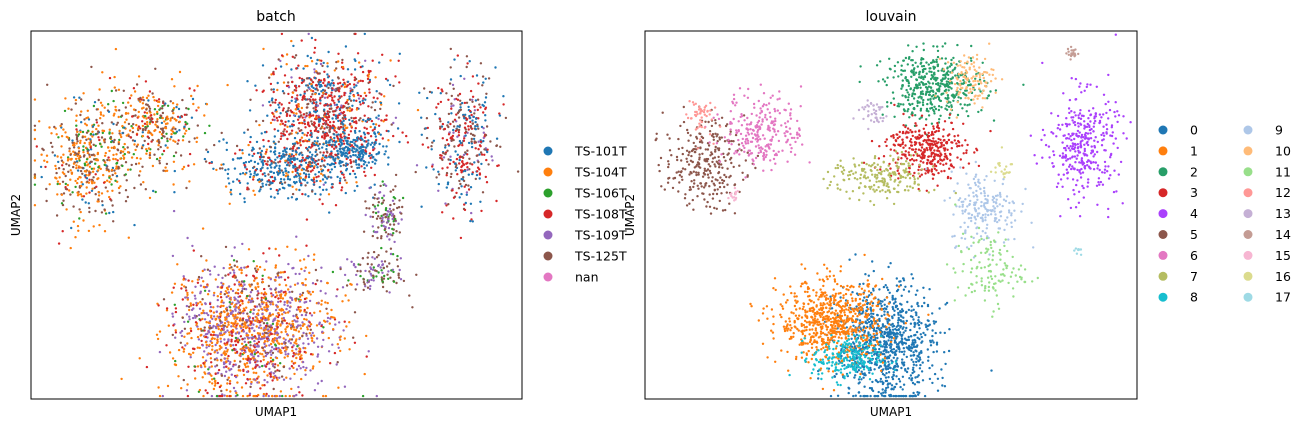  Describe the element at coordinates (585, 151) in the screenshot. I see `legend-item: TS-101T` at that location.